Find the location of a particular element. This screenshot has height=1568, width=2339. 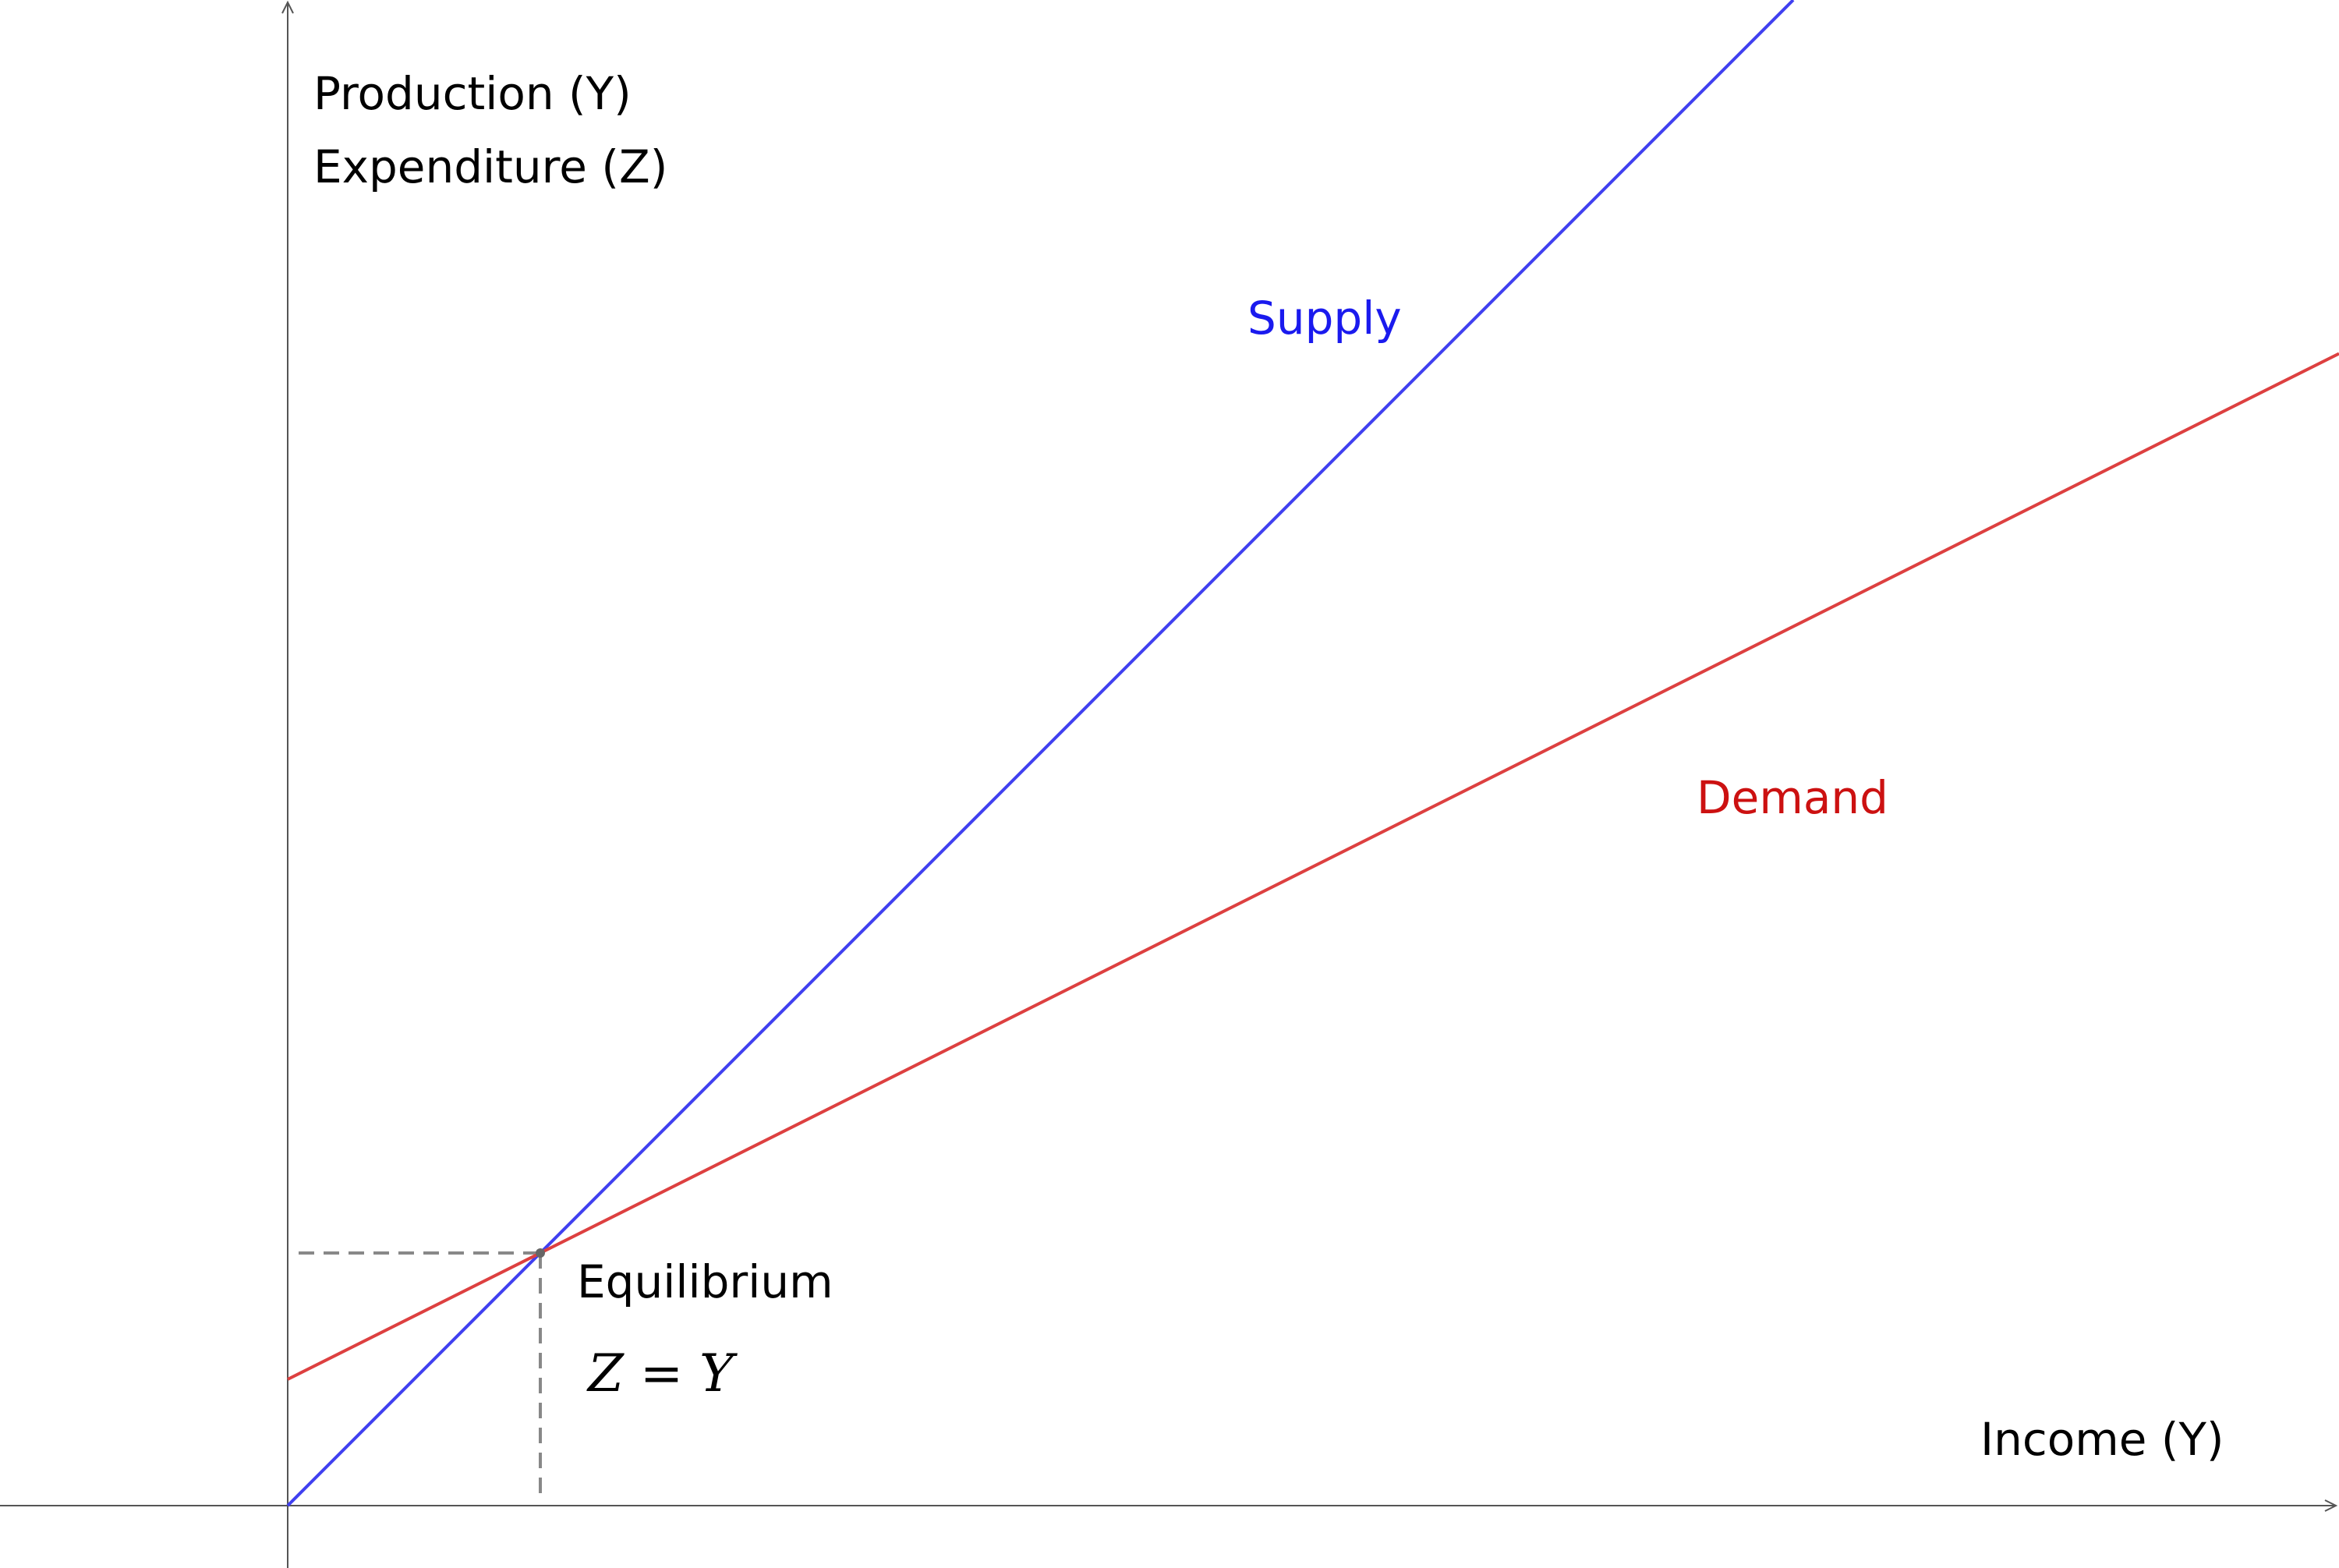

equilibrium-equation: Z = Y is located at coordinates (662, 1373).